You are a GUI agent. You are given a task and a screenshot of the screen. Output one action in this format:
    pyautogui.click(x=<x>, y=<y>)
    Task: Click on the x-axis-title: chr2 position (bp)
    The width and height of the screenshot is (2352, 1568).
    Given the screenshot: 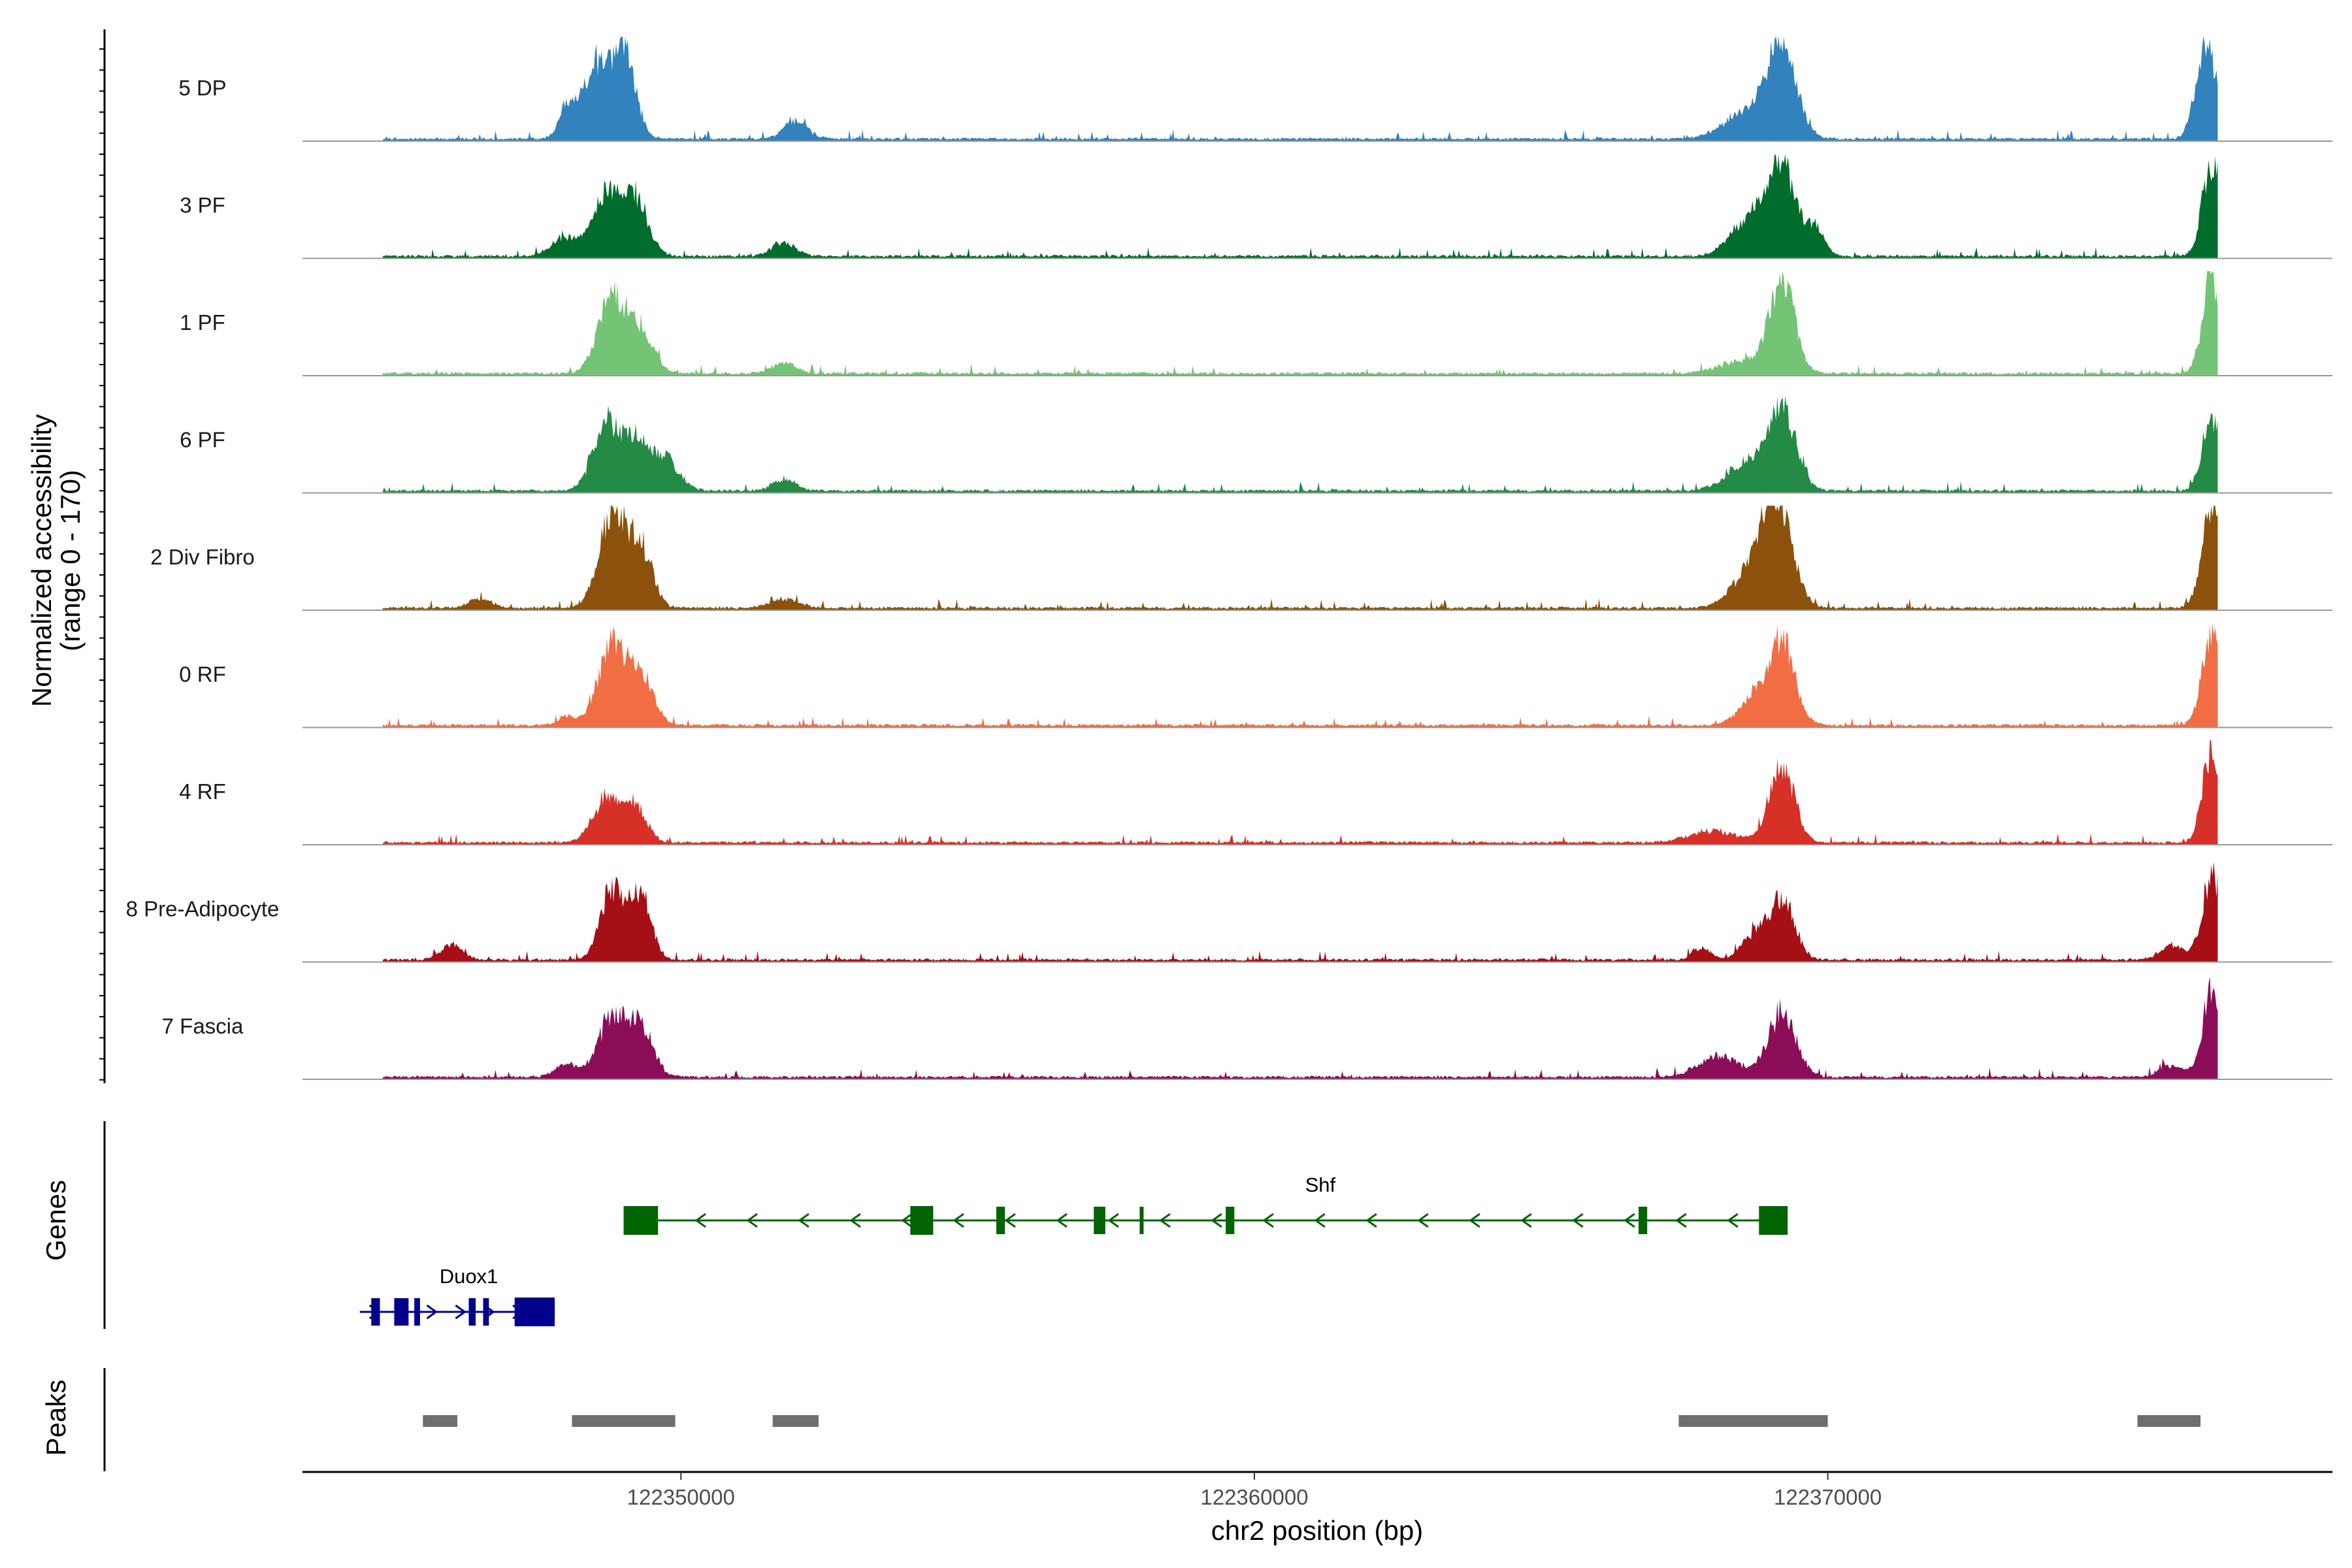 What is the action you would take?
    pyautogui.click(x=1317, y=1530)
    